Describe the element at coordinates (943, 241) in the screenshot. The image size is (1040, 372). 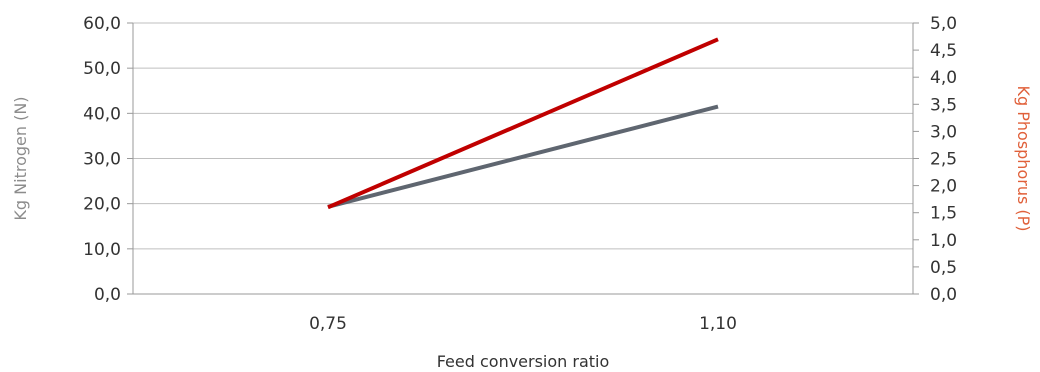
I see `y2-tick-label: 1,0` at that location.